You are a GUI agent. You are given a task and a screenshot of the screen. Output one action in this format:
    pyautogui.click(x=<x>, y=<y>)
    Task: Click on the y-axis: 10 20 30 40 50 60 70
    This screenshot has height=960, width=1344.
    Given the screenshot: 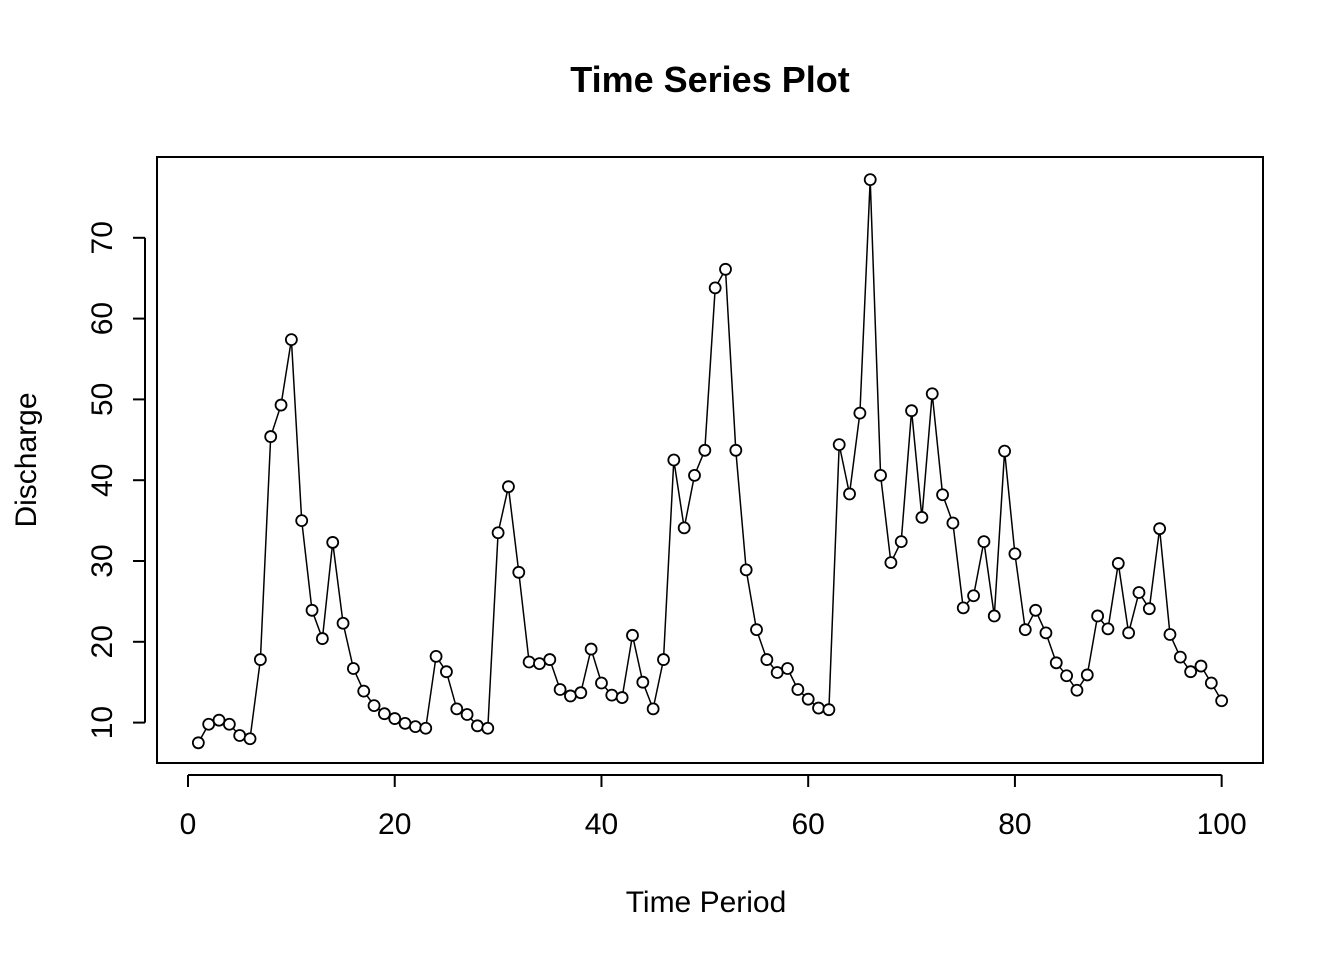 What is the action you would take?
    pyautogui.click(x=116, y=480)
    